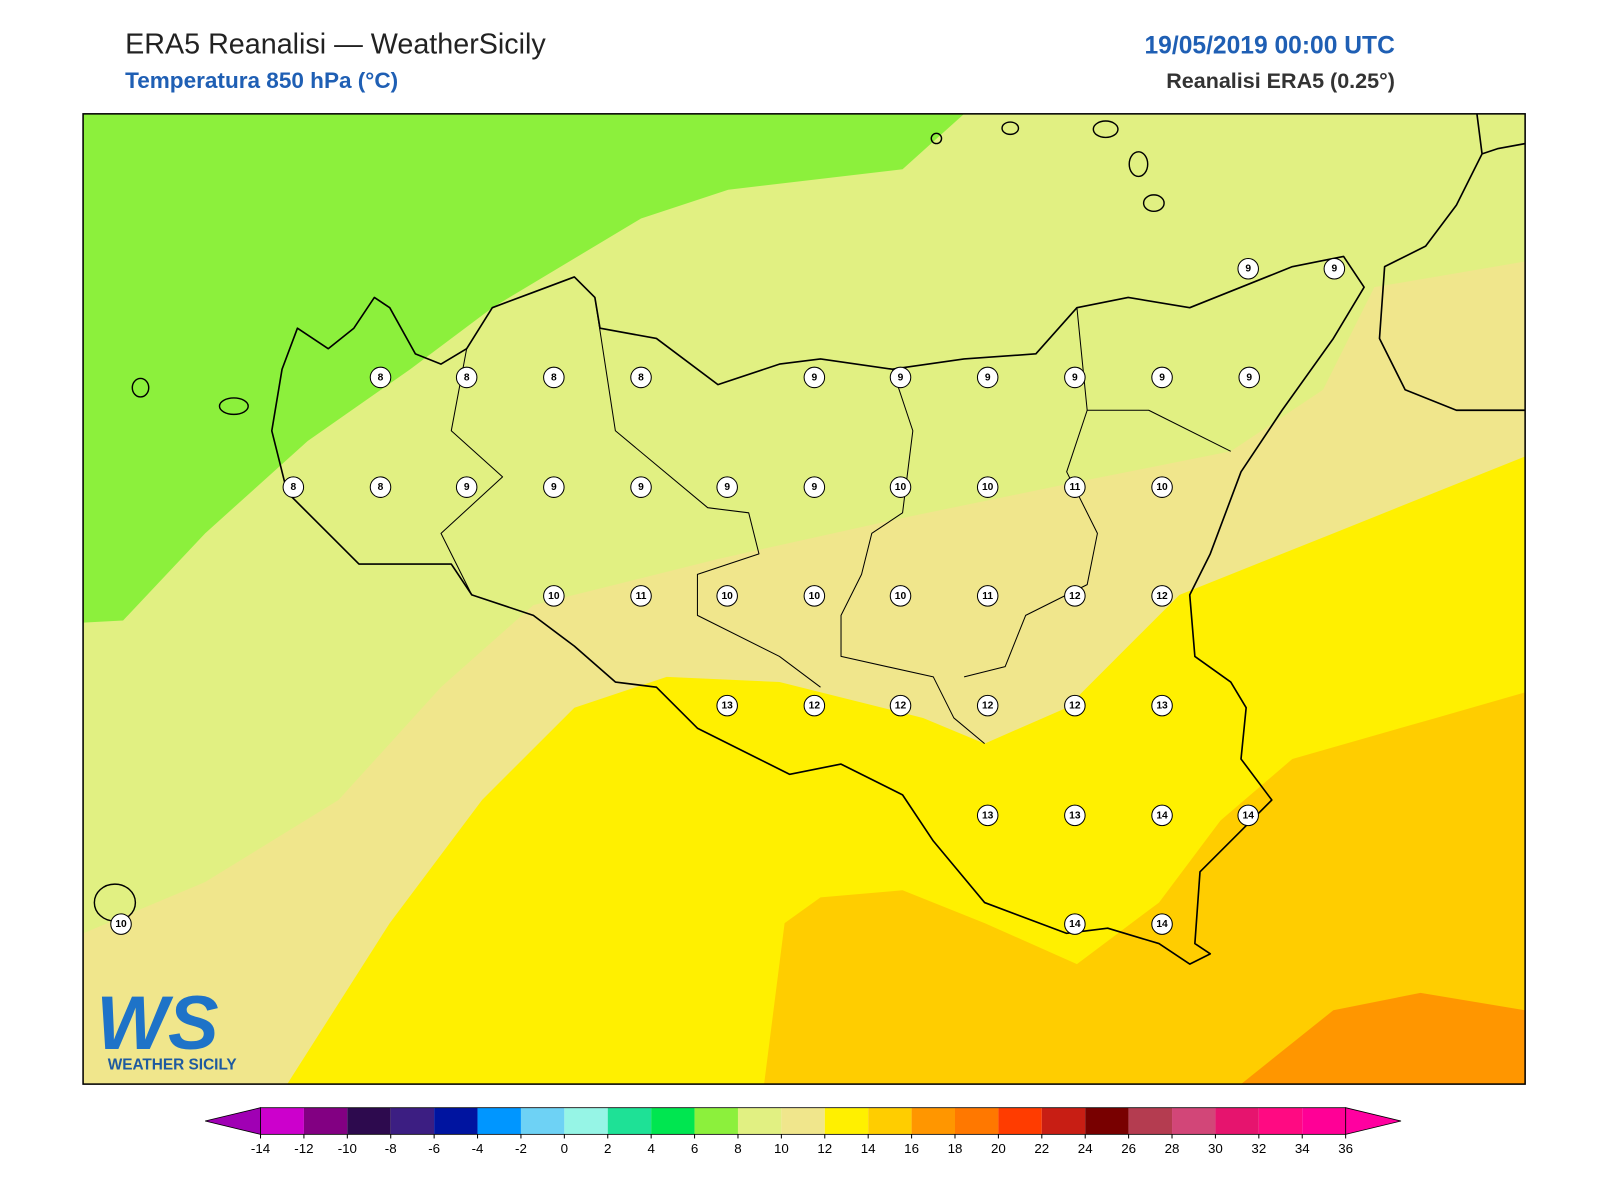 The width and height of the screenshot is (1600, 1200). I want to click on station-value: 14, so click(1162, 815).